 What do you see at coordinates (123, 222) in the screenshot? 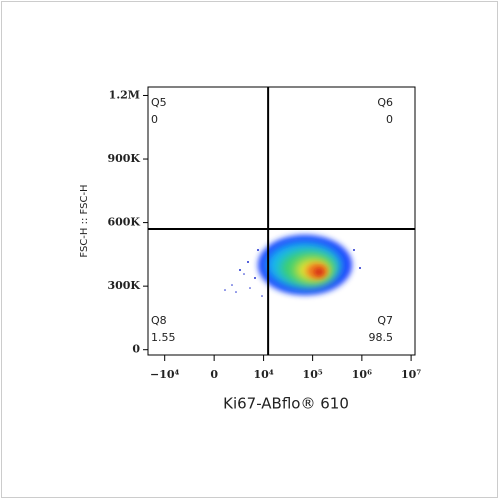
I see `y-tick-label: 600K` at bounding box center [123, 222].